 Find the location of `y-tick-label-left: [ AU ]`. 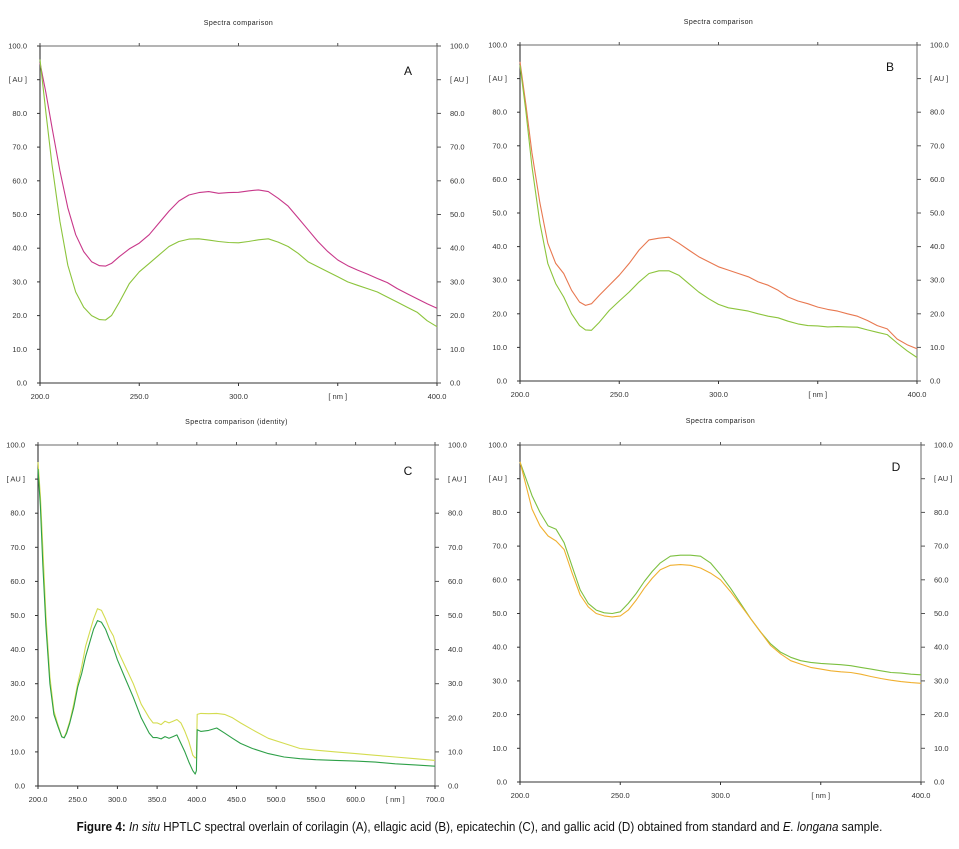

y-tick-label-left: [ AU ] is located at coordinates (16, 479).